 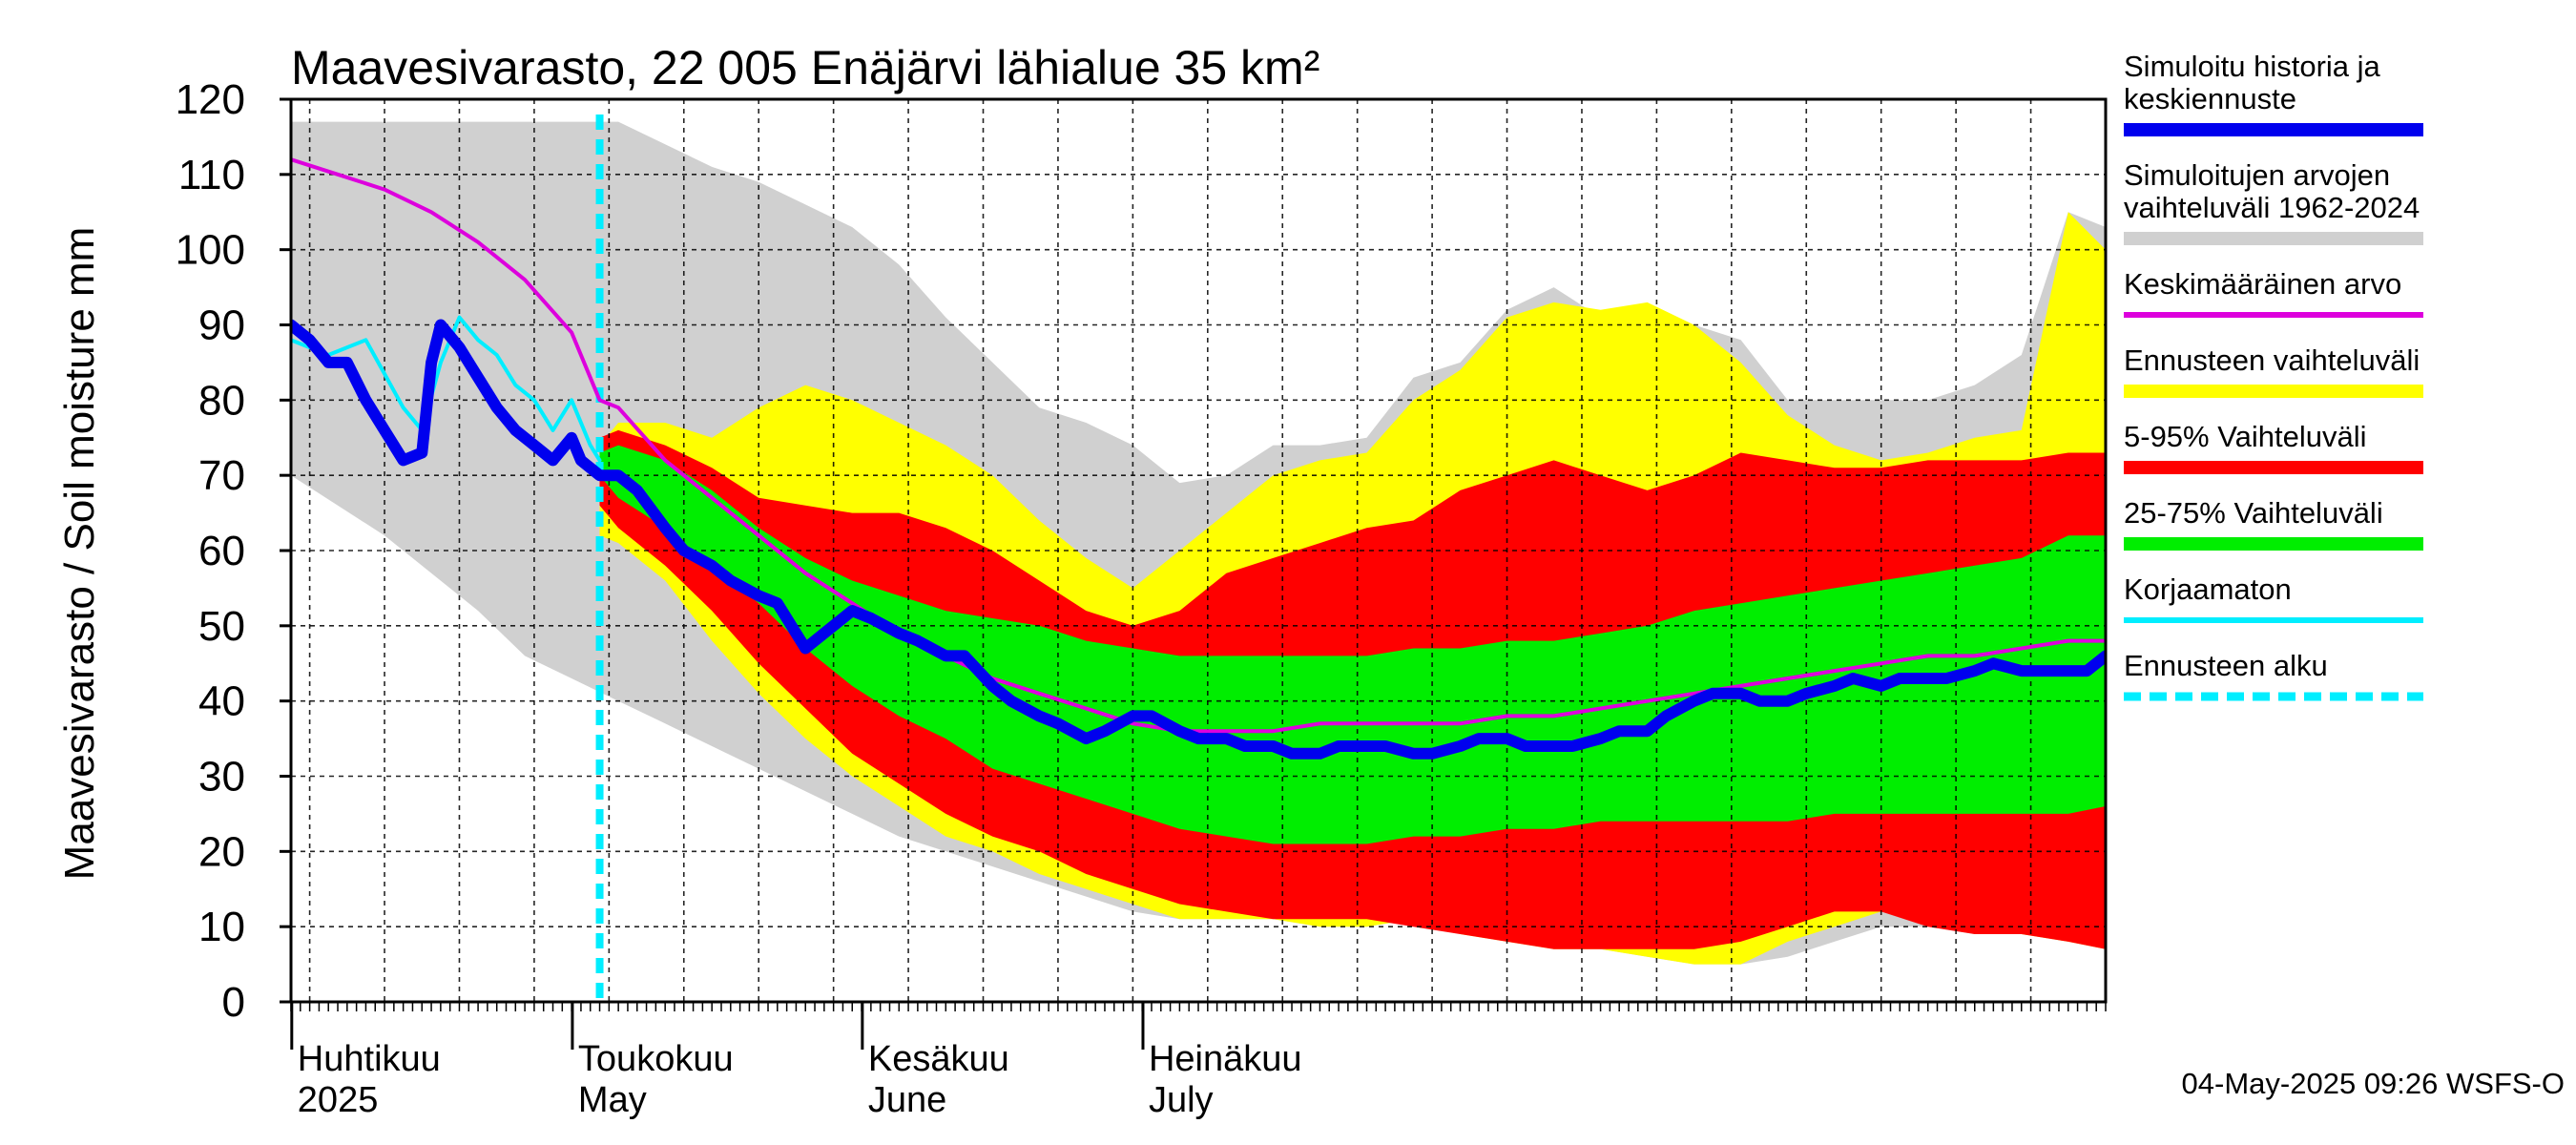 What do you see at coordinates (369, 1059) in the screenshot?
I see `month-label-fi: Huhtikuu` at bounding box center [369, 1059].